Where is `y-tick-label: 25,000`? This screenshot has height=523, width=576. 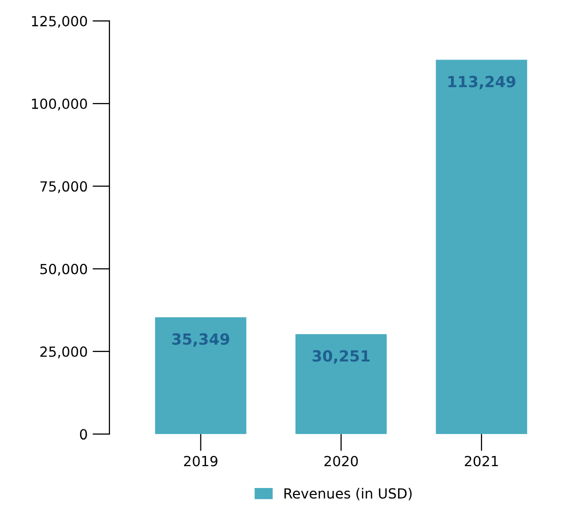 y-tick-label: 25,000 is located at coordinates (63, 352).